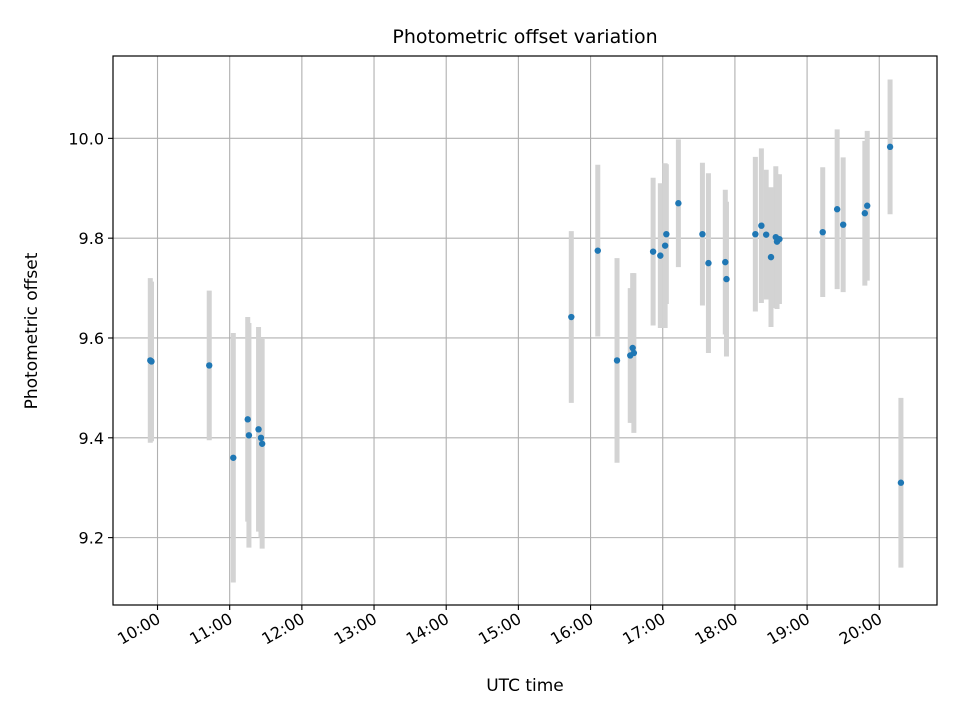 This screenshot has height=720, width=960. What do you see at coordinates (86, 138) in the screenshot?
I see `y-tick-label: 10.0` at bounding box center [86, 138].